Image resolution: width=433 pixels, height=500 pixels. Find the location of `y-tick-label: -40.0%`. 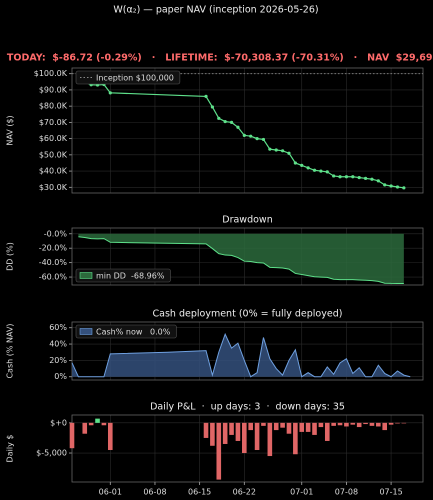

y-tick-label: -40.0% is located at coordinates (53, 262).